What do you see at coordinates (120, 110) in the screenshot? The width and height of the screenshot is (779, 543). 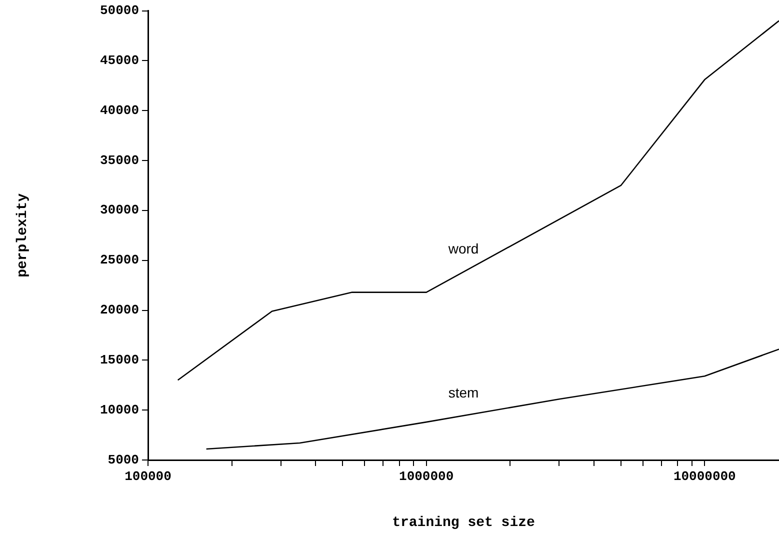 I see `y-tick-label: 40000` at bounding box center [120, 110].